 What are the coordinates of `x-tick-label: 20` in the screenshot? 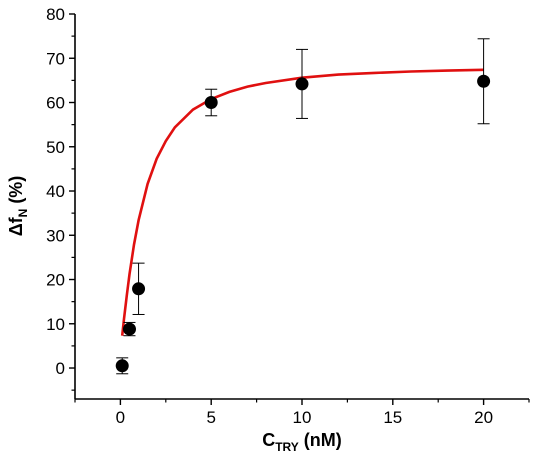 It's located at (483, 417).